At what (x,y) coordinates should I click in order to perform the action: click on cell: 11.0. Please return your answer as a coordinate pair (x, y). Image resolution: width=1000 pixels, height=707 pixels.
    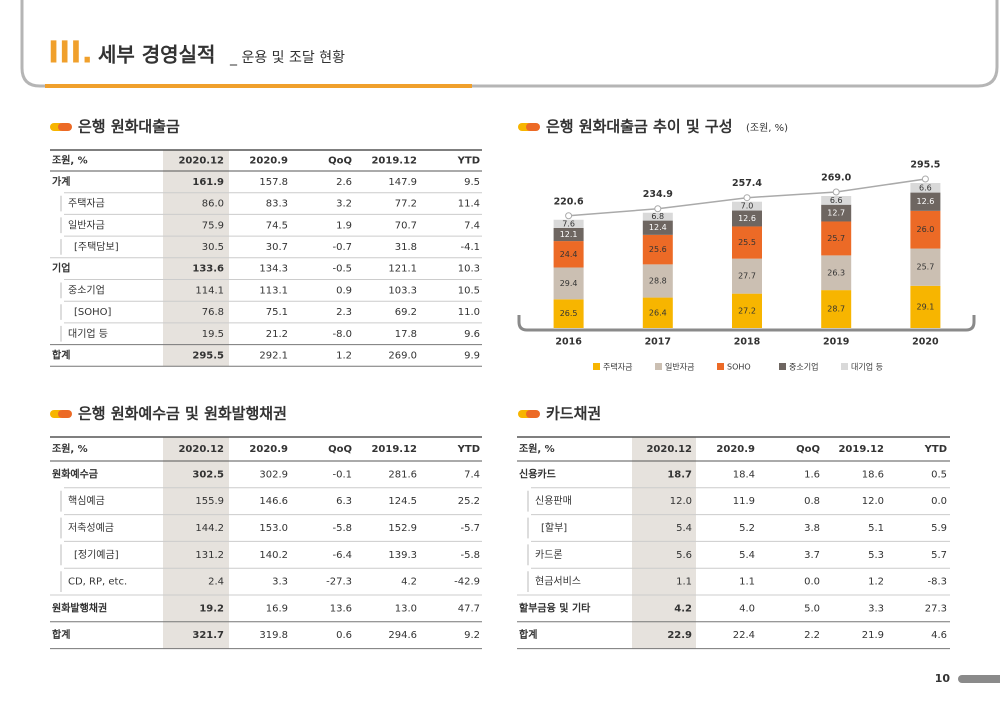
    Looking at the image, I should click on (469, 312).